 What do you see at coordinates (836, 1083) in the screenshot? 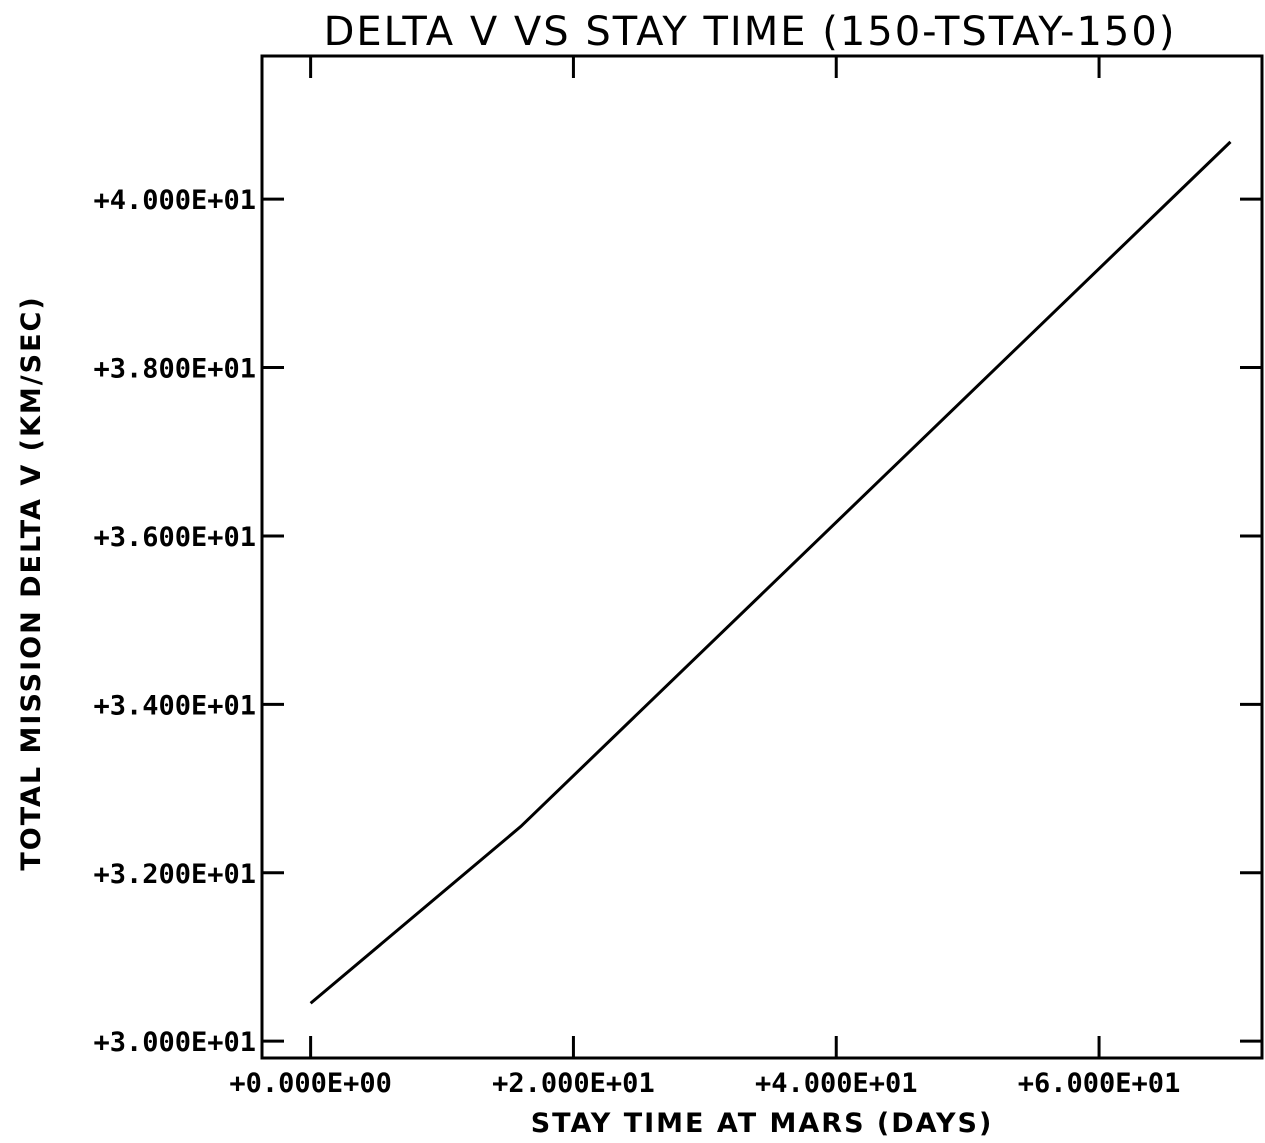
I see `x-tick-label: +4.000E+01` at bounding box center [836, 1083].